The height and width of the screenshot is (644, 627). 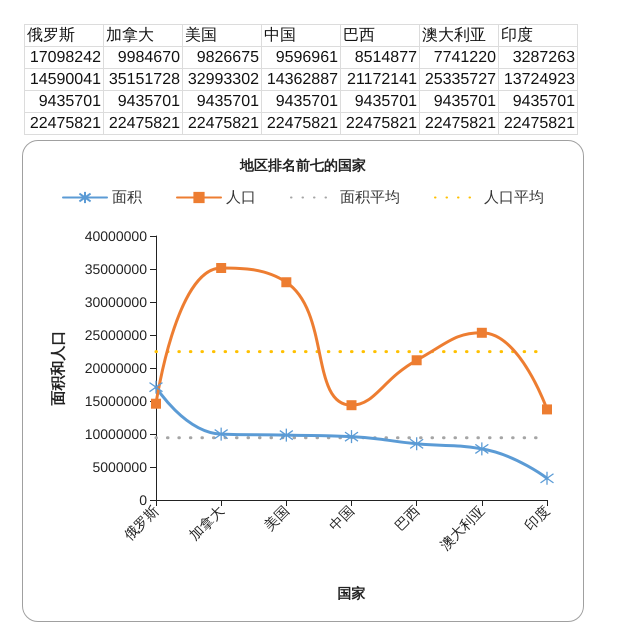 What do you see at coordinates (359, 35) in the screenshot?
I see `category-label: 巴西` at bounding box center [359, 35].